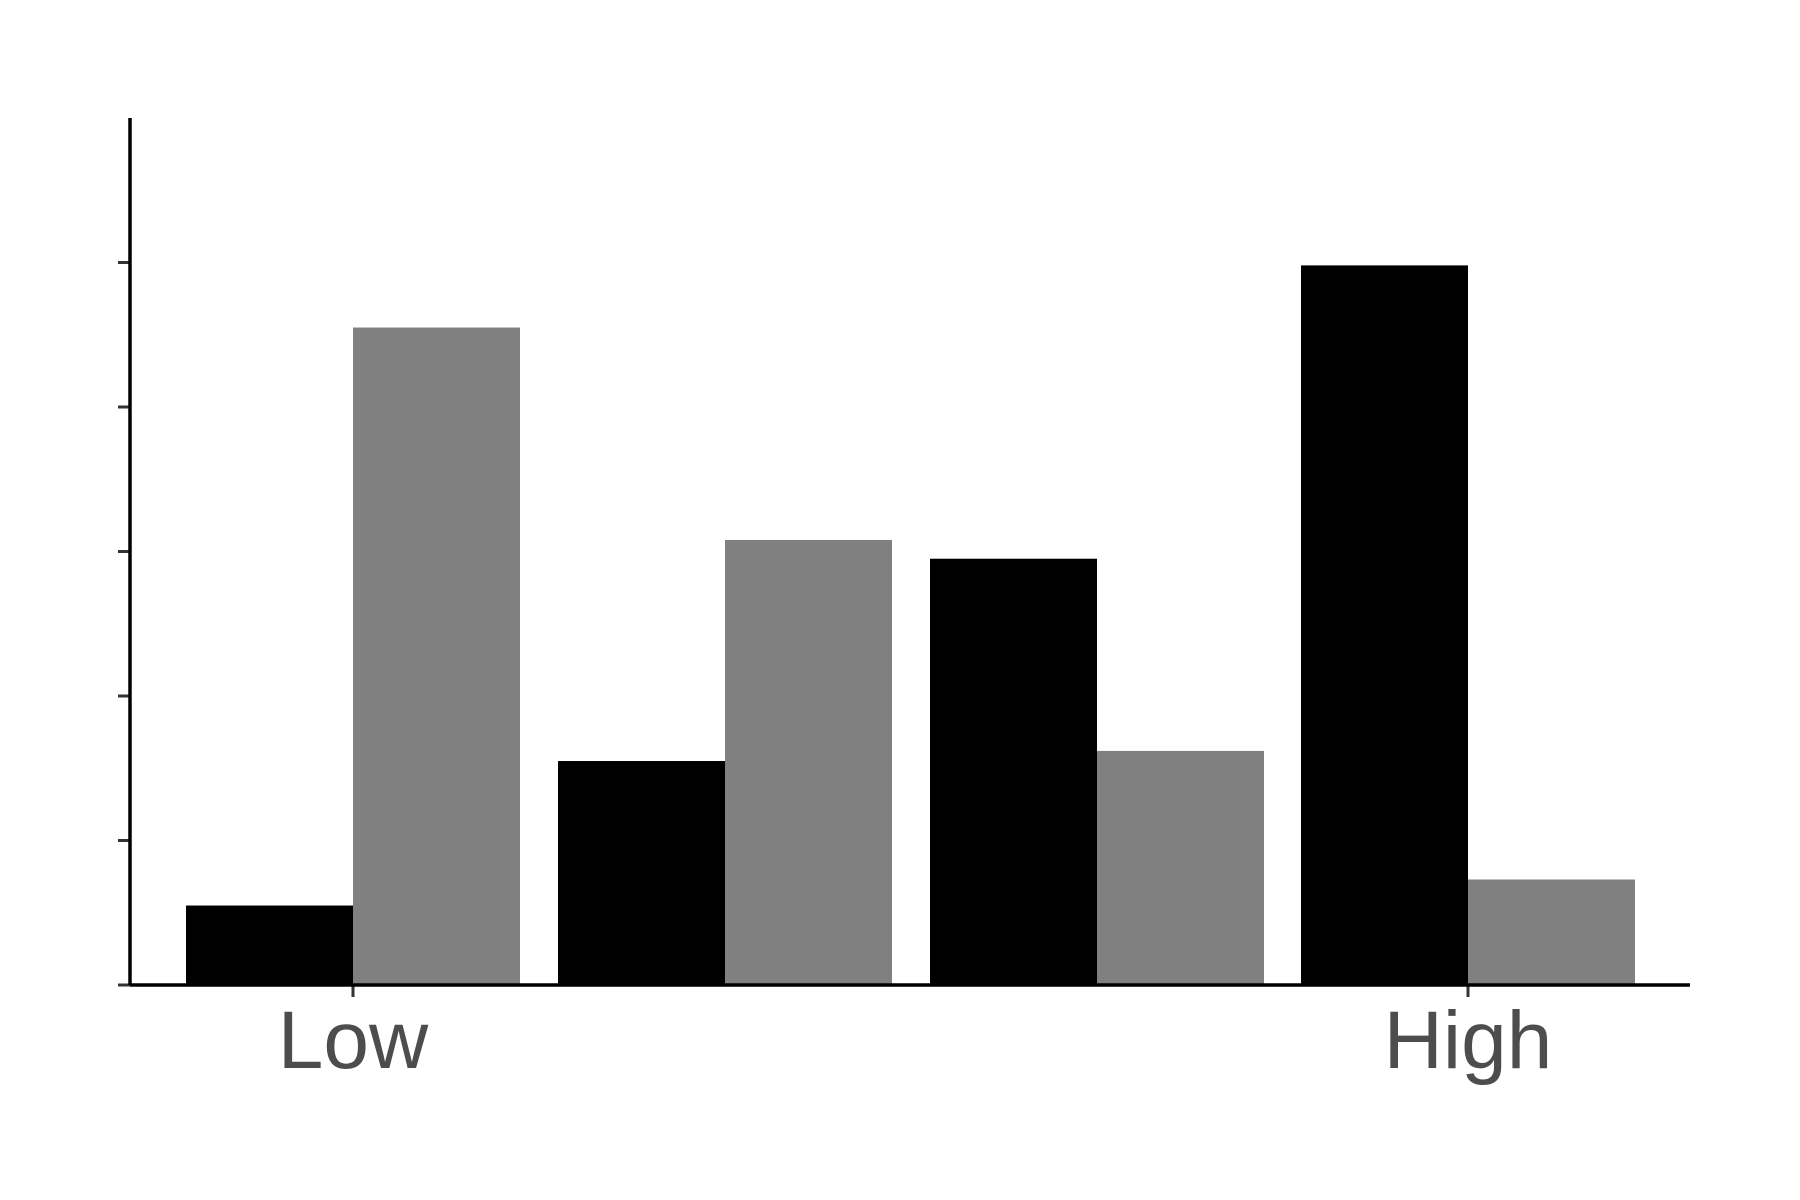 This screenshot has width=1800, height=1200. Describe the element at coordinates (1551, 932) in the screenshot. I see `bar-series2-group4` at that location.